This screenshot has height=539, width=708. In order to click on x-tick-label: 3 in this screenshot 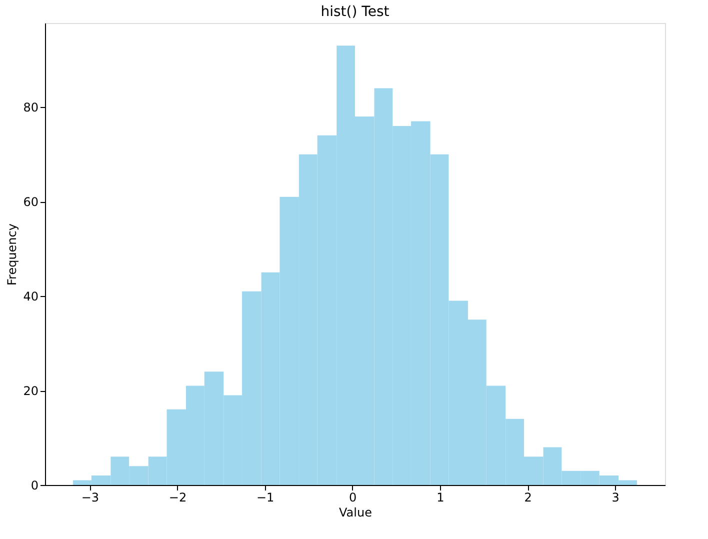, I will do `click(616, 497)`.